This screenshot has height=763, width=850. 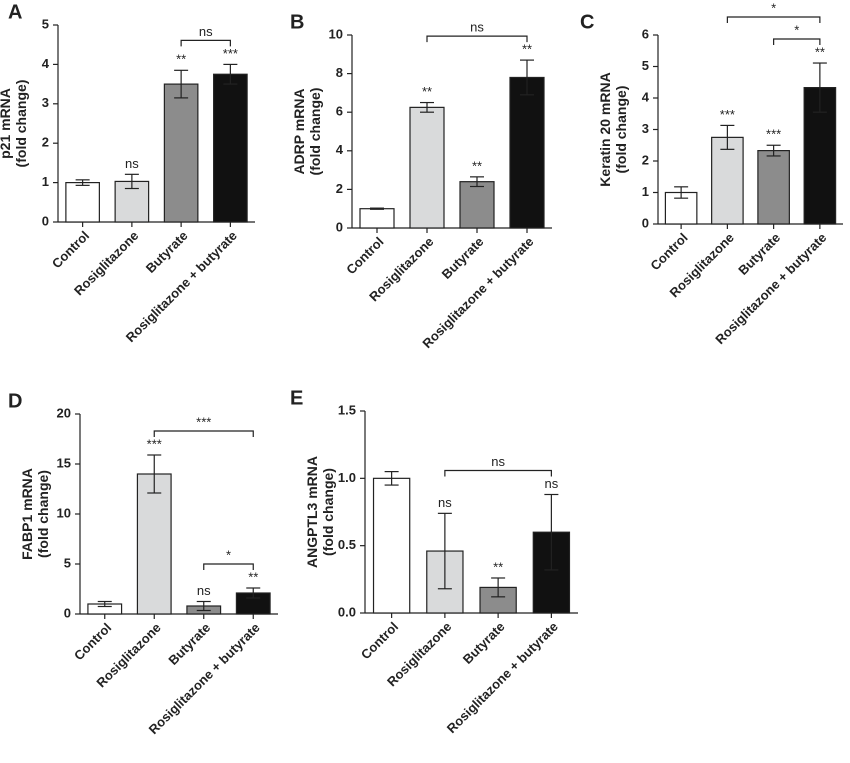 What do you see at coordinates (312, 512) in the screenshot?
I see `y-axis-label-line: ANGPTL3 mRNA` at bounding box center [312, 512].